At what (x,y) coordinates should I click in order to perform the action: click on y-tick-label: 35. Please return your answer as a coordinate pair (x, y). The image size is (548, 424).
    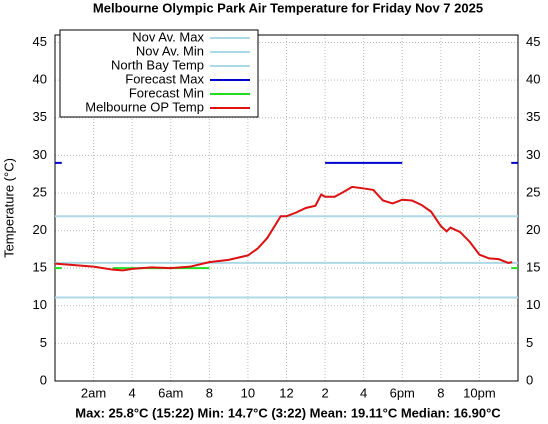
    Looking at the image, I should click on (40, 116).